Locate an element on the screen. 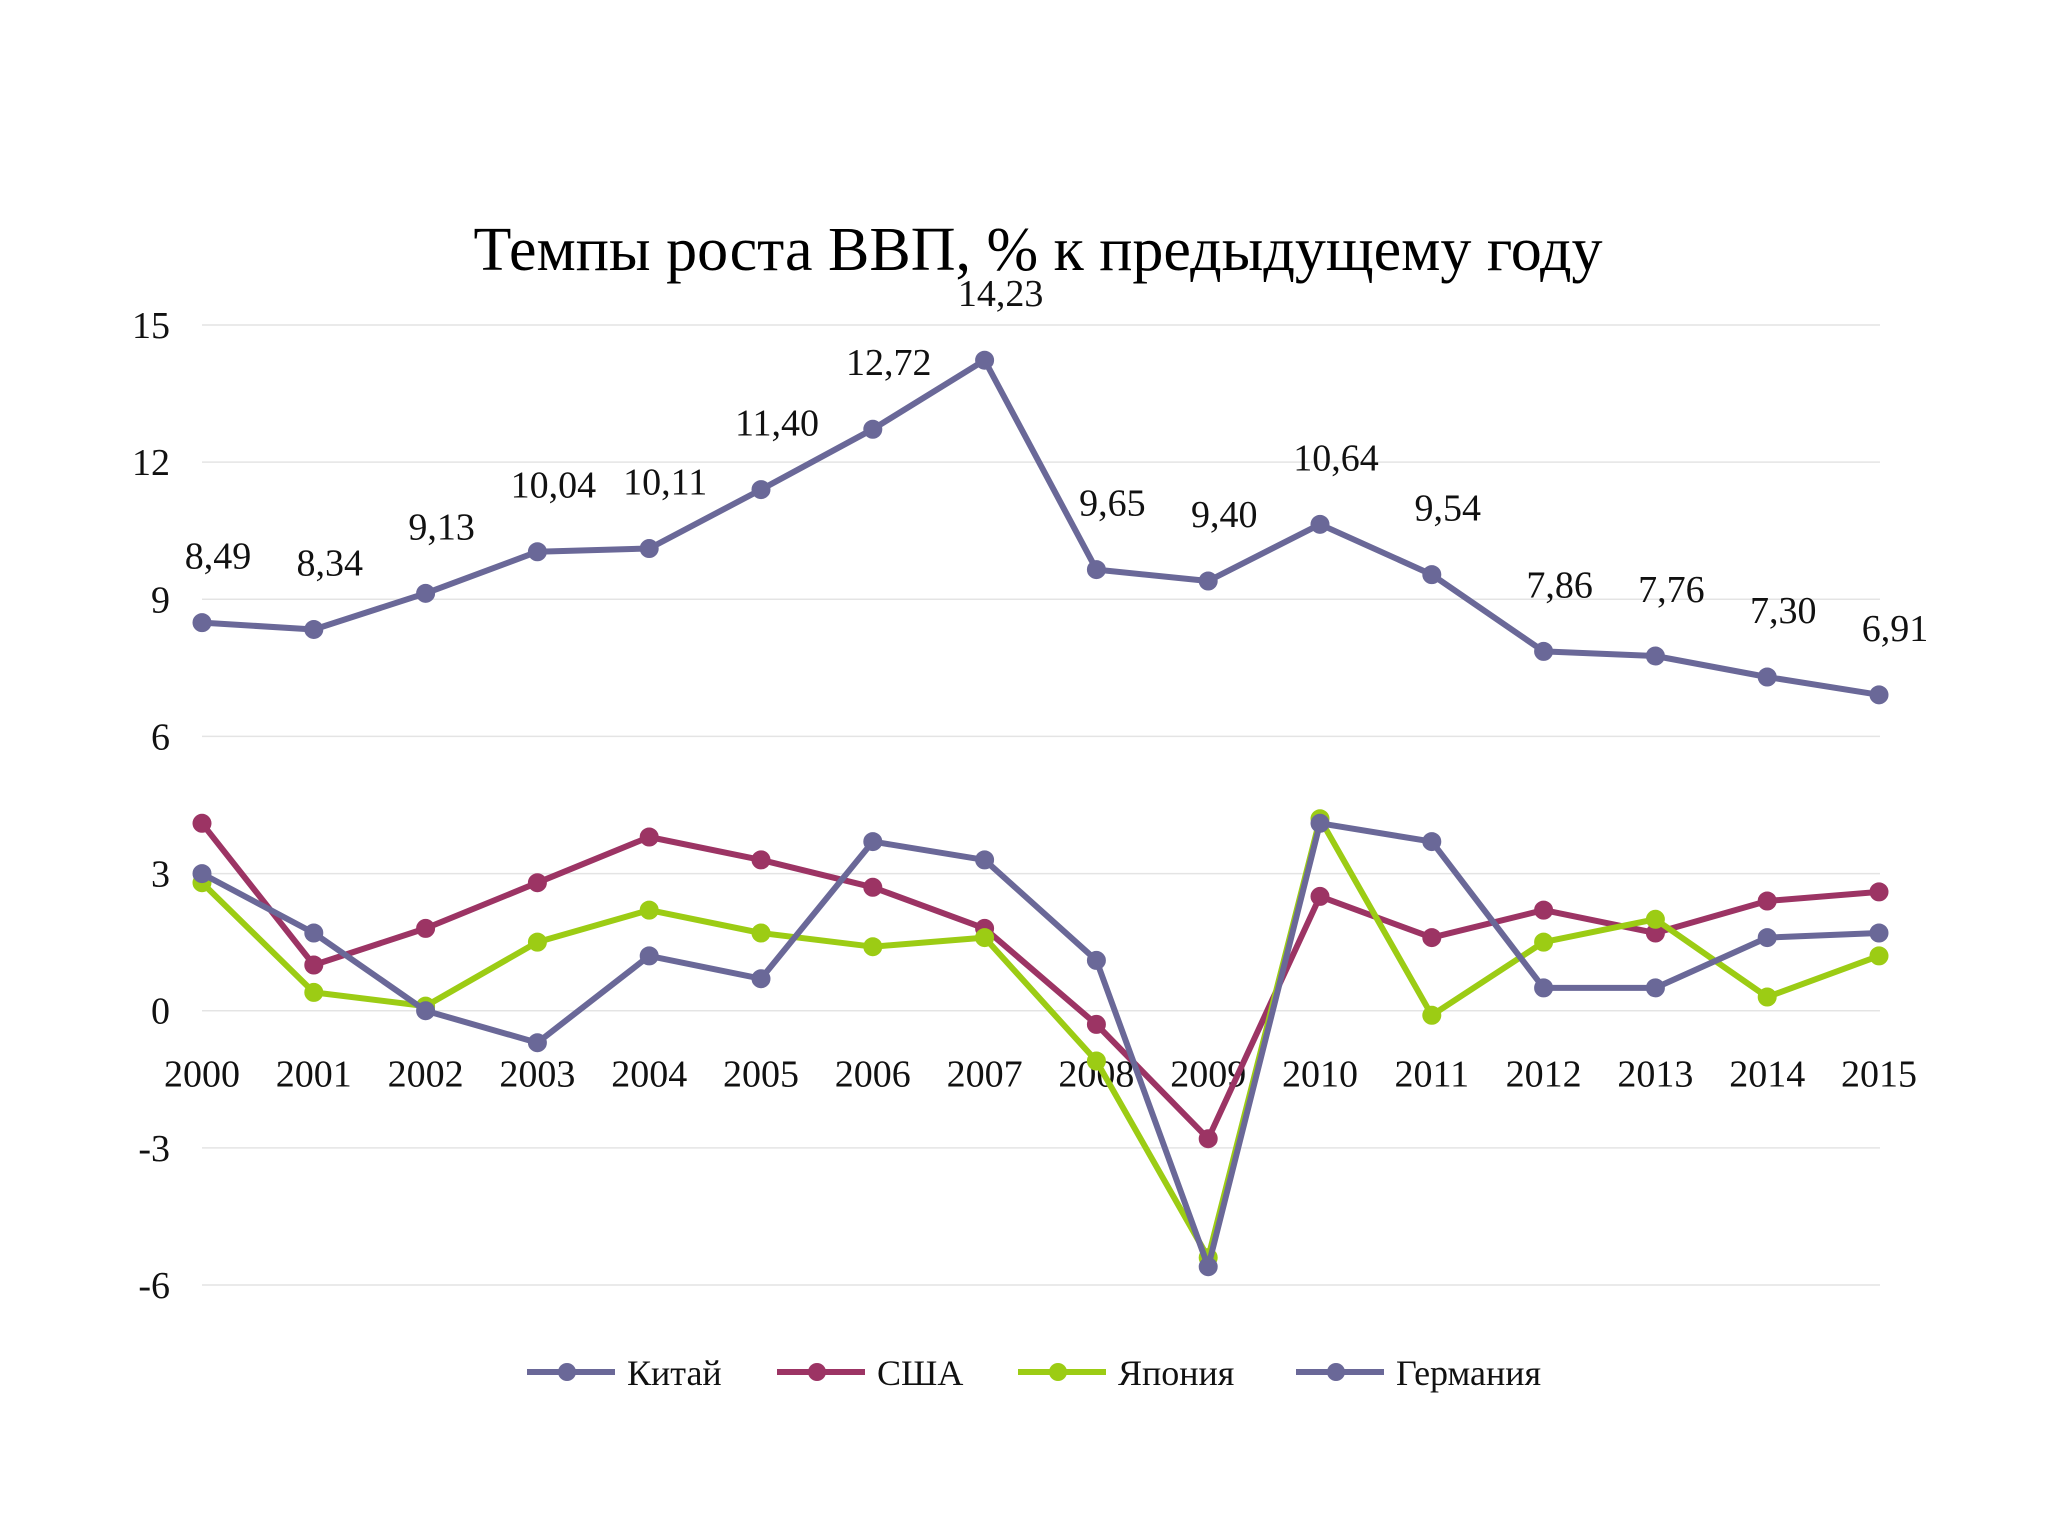  y-tick-label: 12 is located at coordinates (151, 463).